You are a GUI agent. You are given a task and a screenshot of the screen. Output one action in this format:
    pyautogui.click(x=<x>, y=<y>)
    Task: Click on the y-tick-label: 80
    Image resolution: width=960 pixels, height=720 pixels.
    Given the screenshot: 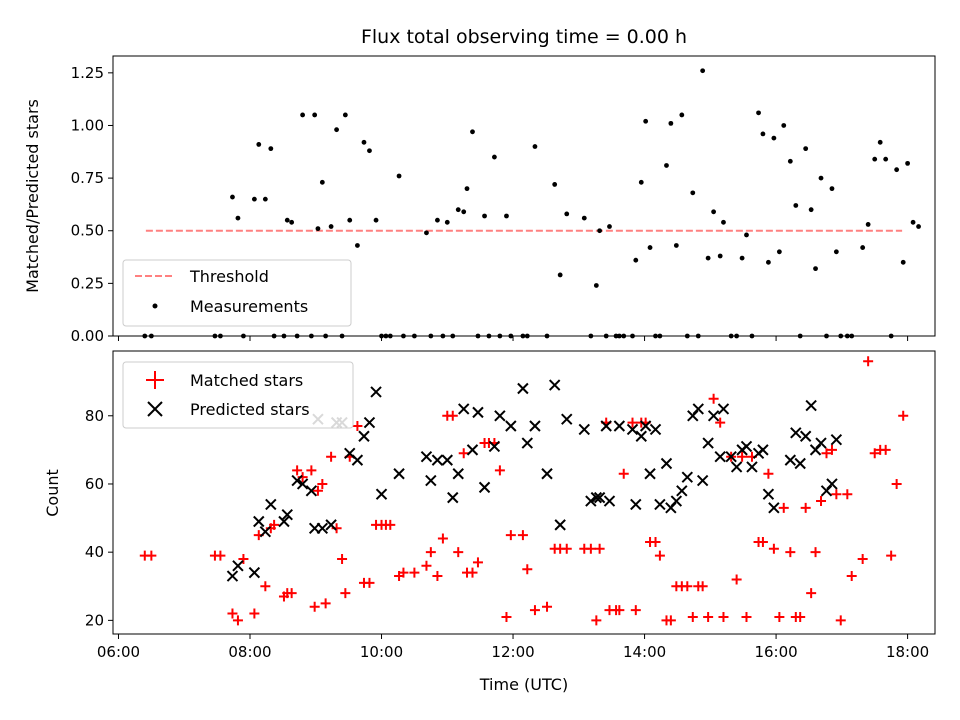 What is the action you would take?
    pyautogui.click(x=94, y=416)
    